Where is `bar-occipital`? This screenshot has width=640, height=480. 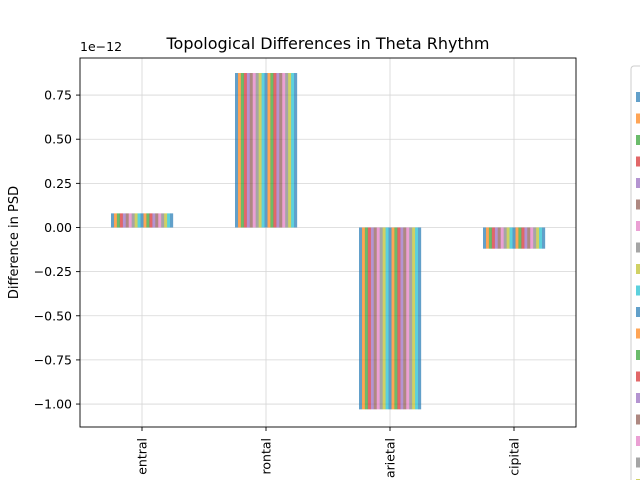
bar-occipital is located at coordinates (514, 238).